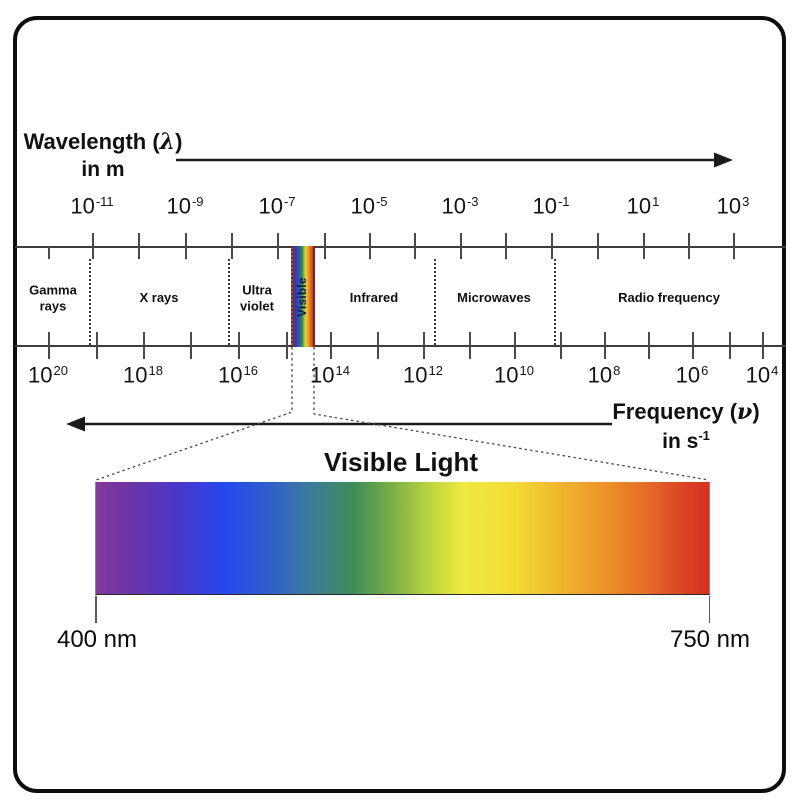  Describe the element at coordinates (400, 247) in the screenshot. I see `top-ruler-line` at that location.